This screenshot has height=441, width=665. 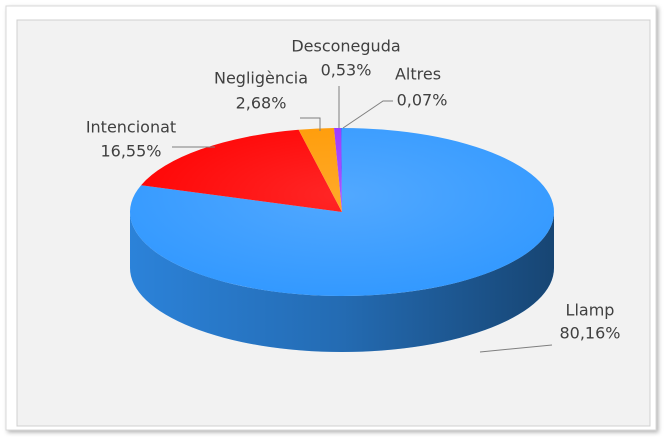 I want to click on slice-label: Negligència, so click(x=261, y=78).